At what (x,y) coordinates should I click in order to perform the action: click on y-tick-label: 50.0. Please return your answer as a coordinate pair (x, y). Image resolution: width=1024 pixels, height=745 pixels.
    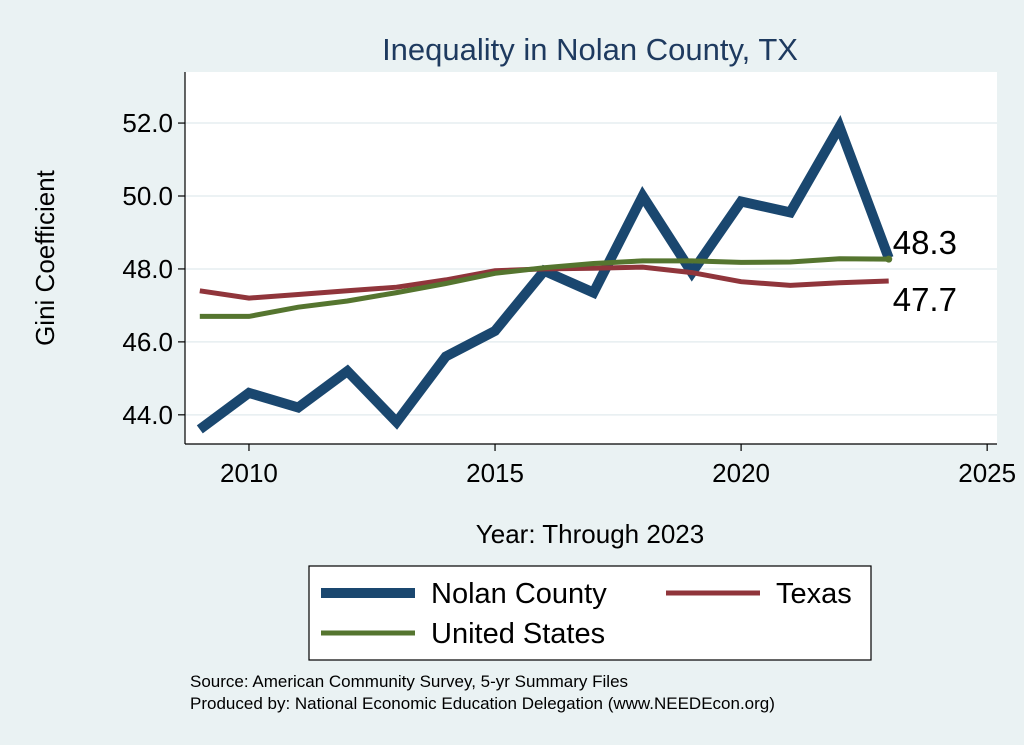
    Looking at the image, I should click on (147, 196).